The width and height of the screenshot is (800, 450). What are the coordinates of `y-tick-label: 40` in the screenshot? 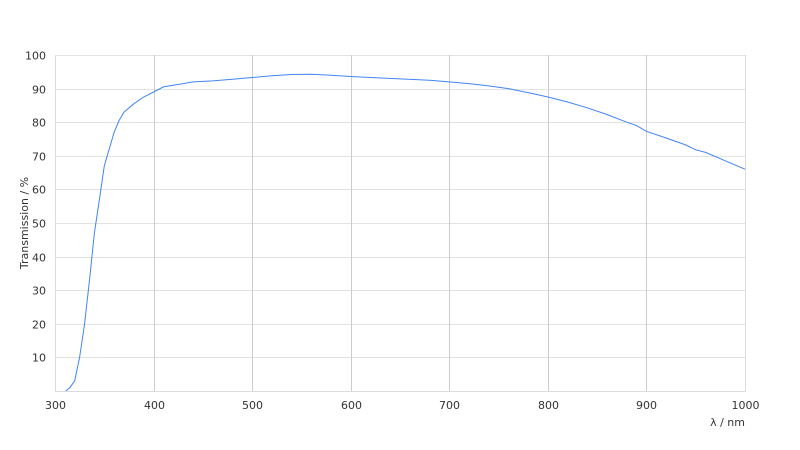 It's located at (39, 258).